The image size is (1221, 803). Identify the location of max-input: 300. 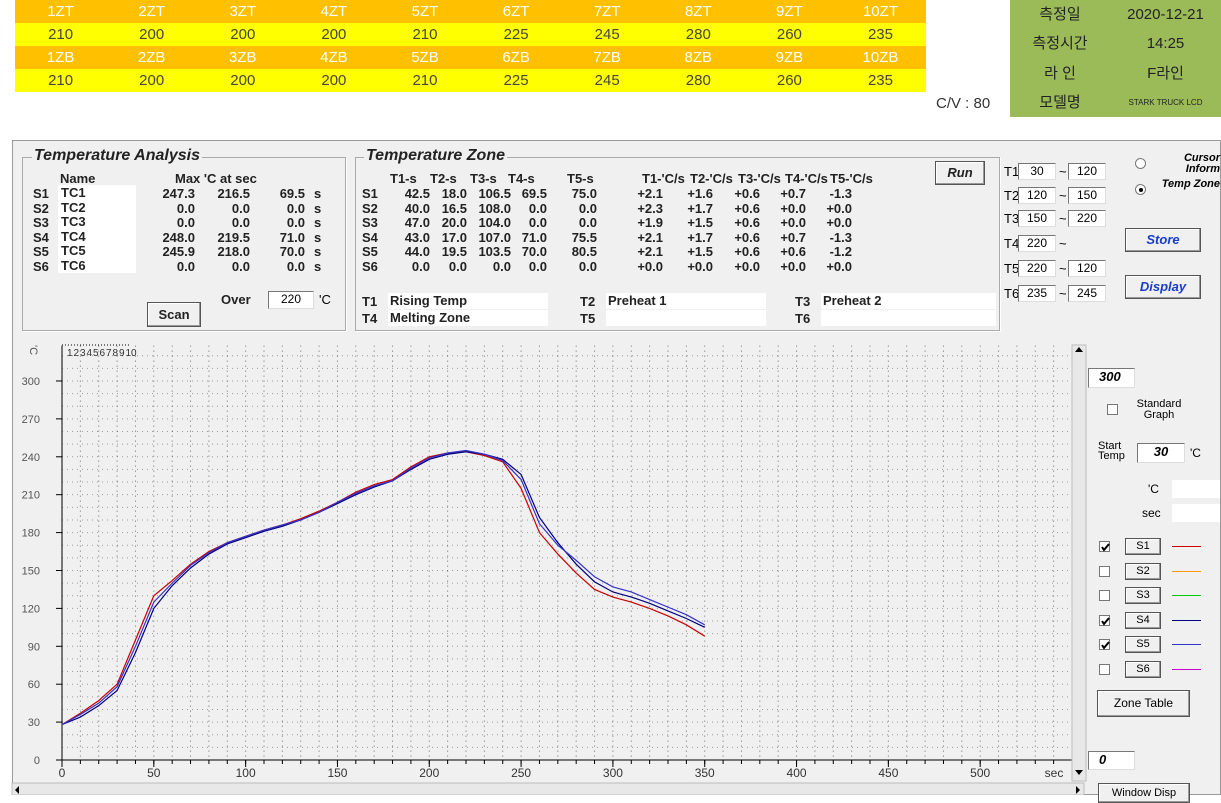
(1111, 378).